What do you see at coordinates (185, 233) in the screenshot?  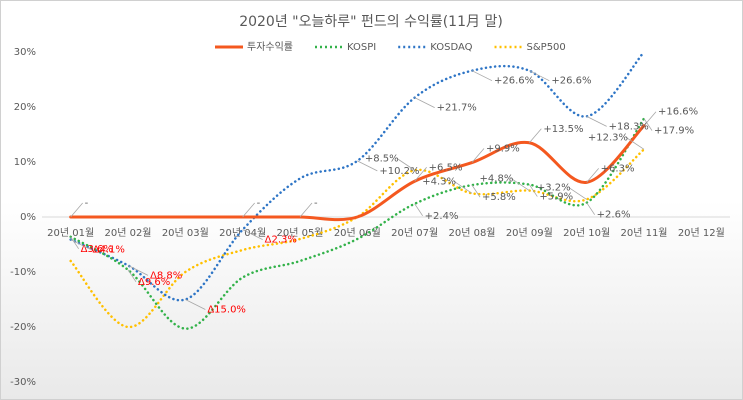 I see `x-tick-label: 20년 03월` at bounding box center [185, 233].